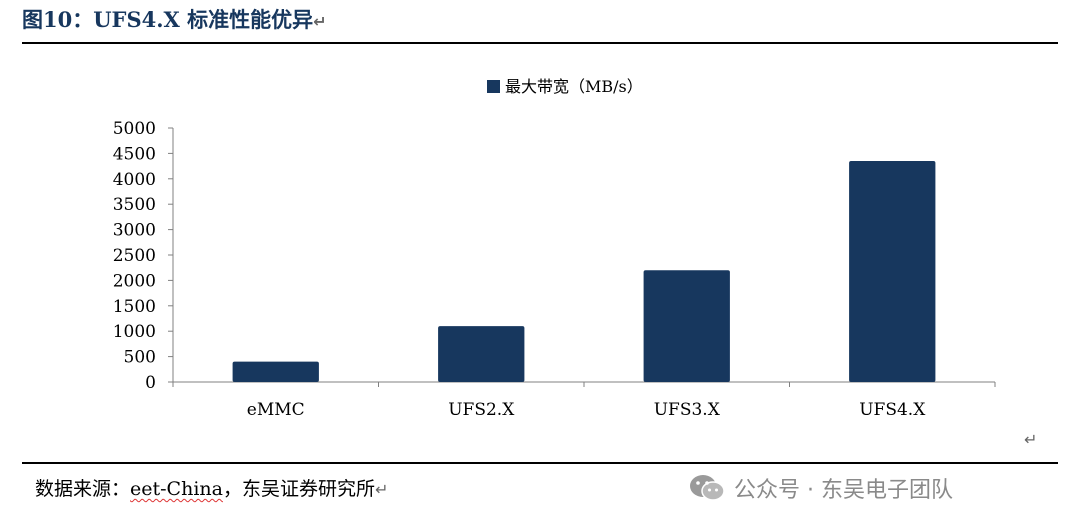 This screenshot has width=1070, height=530. I want to click on bar-ufs2-x, so click(481, 354).